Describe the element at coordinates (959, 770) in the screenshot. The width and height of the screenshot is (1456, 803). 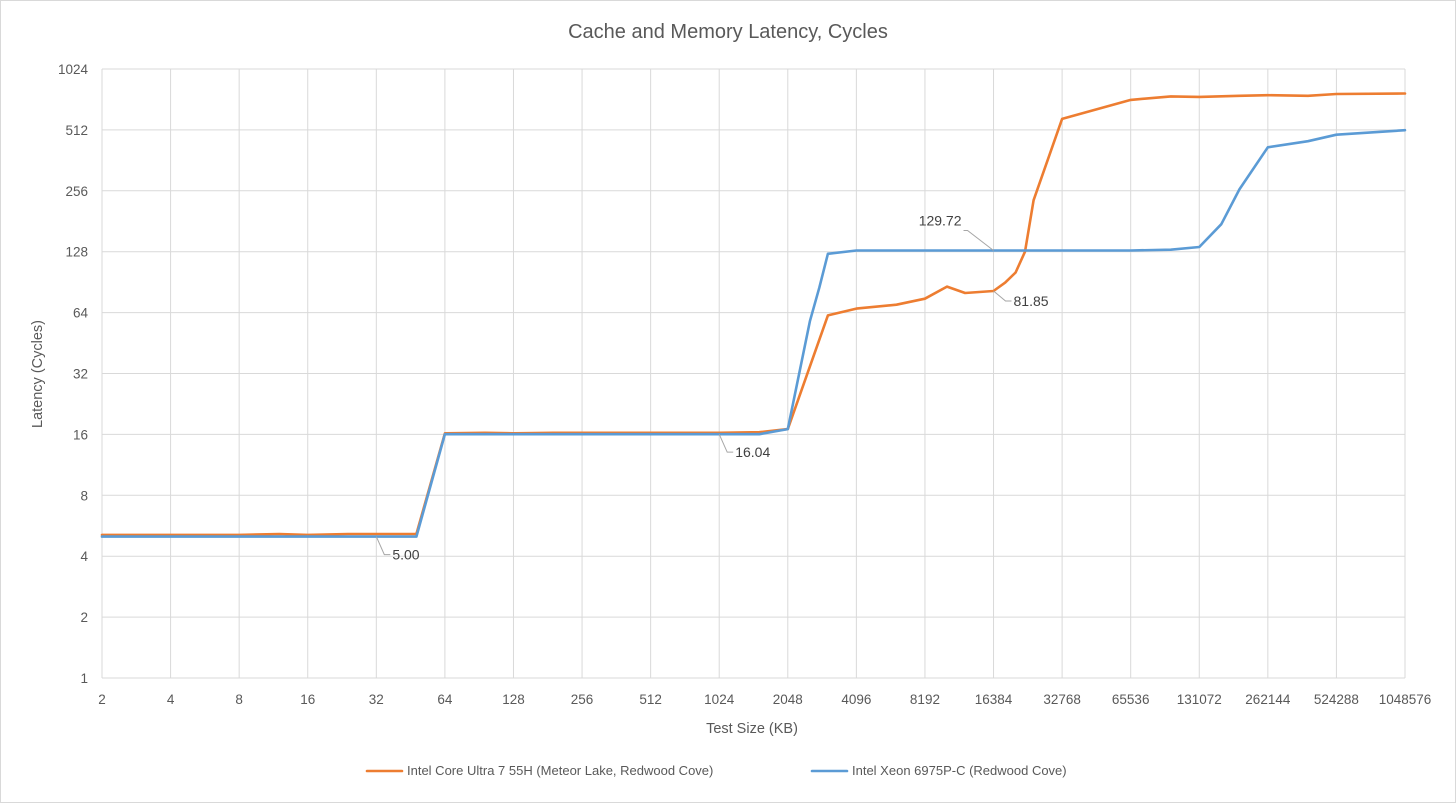
I see `legend-entry-label: Intel Xeon 6975P-C (Redwood Cove)` at that location.